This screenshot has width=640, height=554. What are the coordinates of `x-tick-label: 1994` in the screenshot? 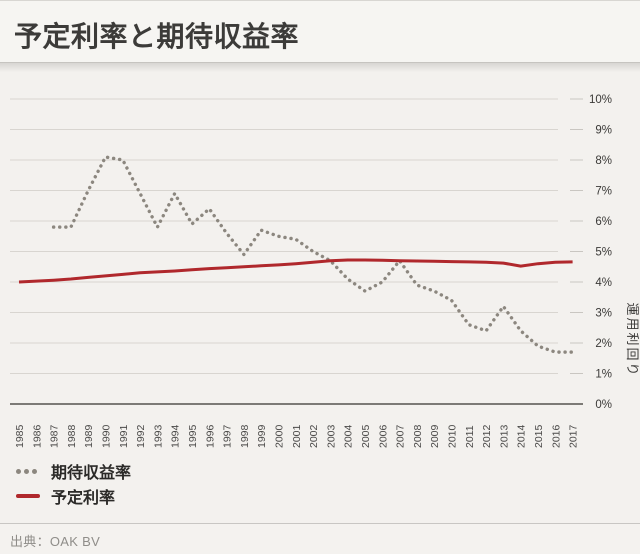 It's located at (176, 436).